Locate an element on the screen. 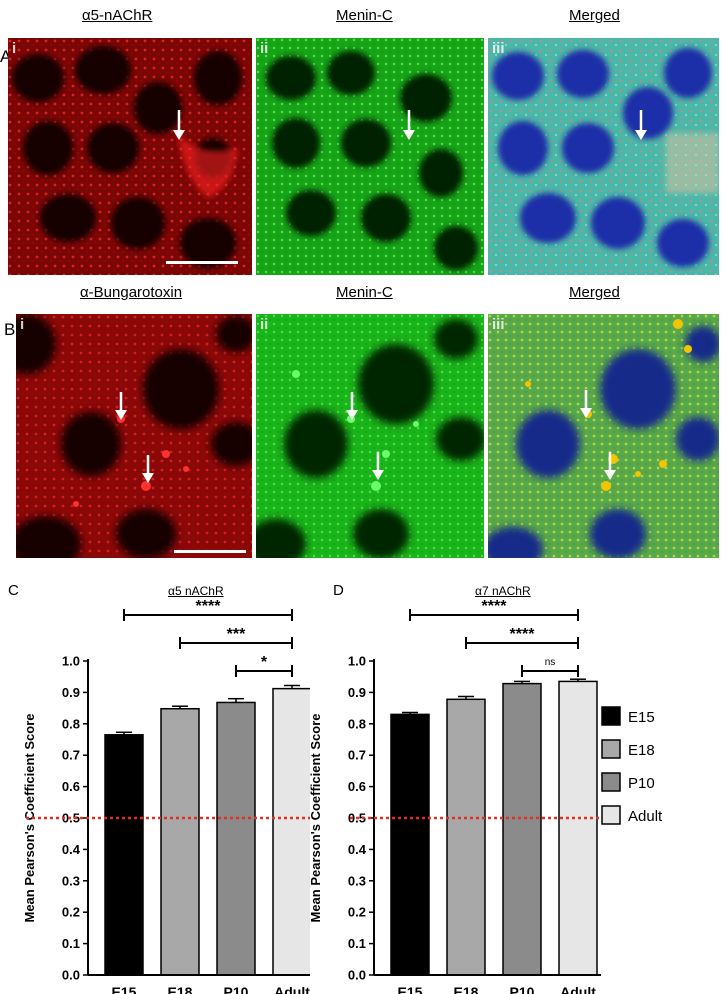 The width and height of the screenshot is (727, 994). column-title-a-bungarotoxin: α-Bungarotoxin is located at coordinates (131, 292).